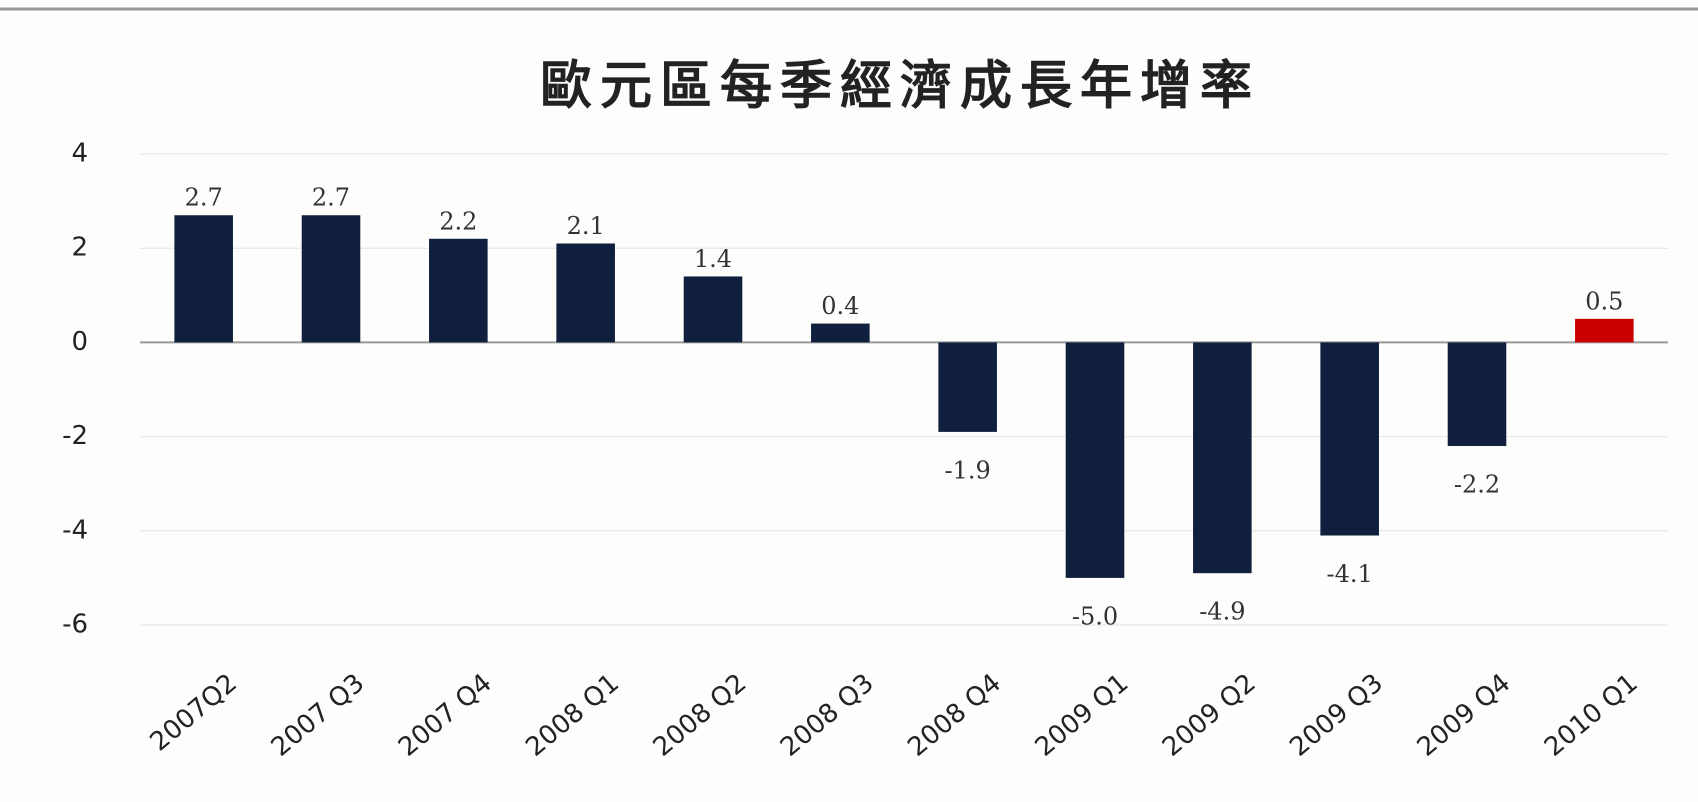 The width and height of the screenshot is (1698, 802). I want to click on y-tick-label: 0, so click(79, 342).